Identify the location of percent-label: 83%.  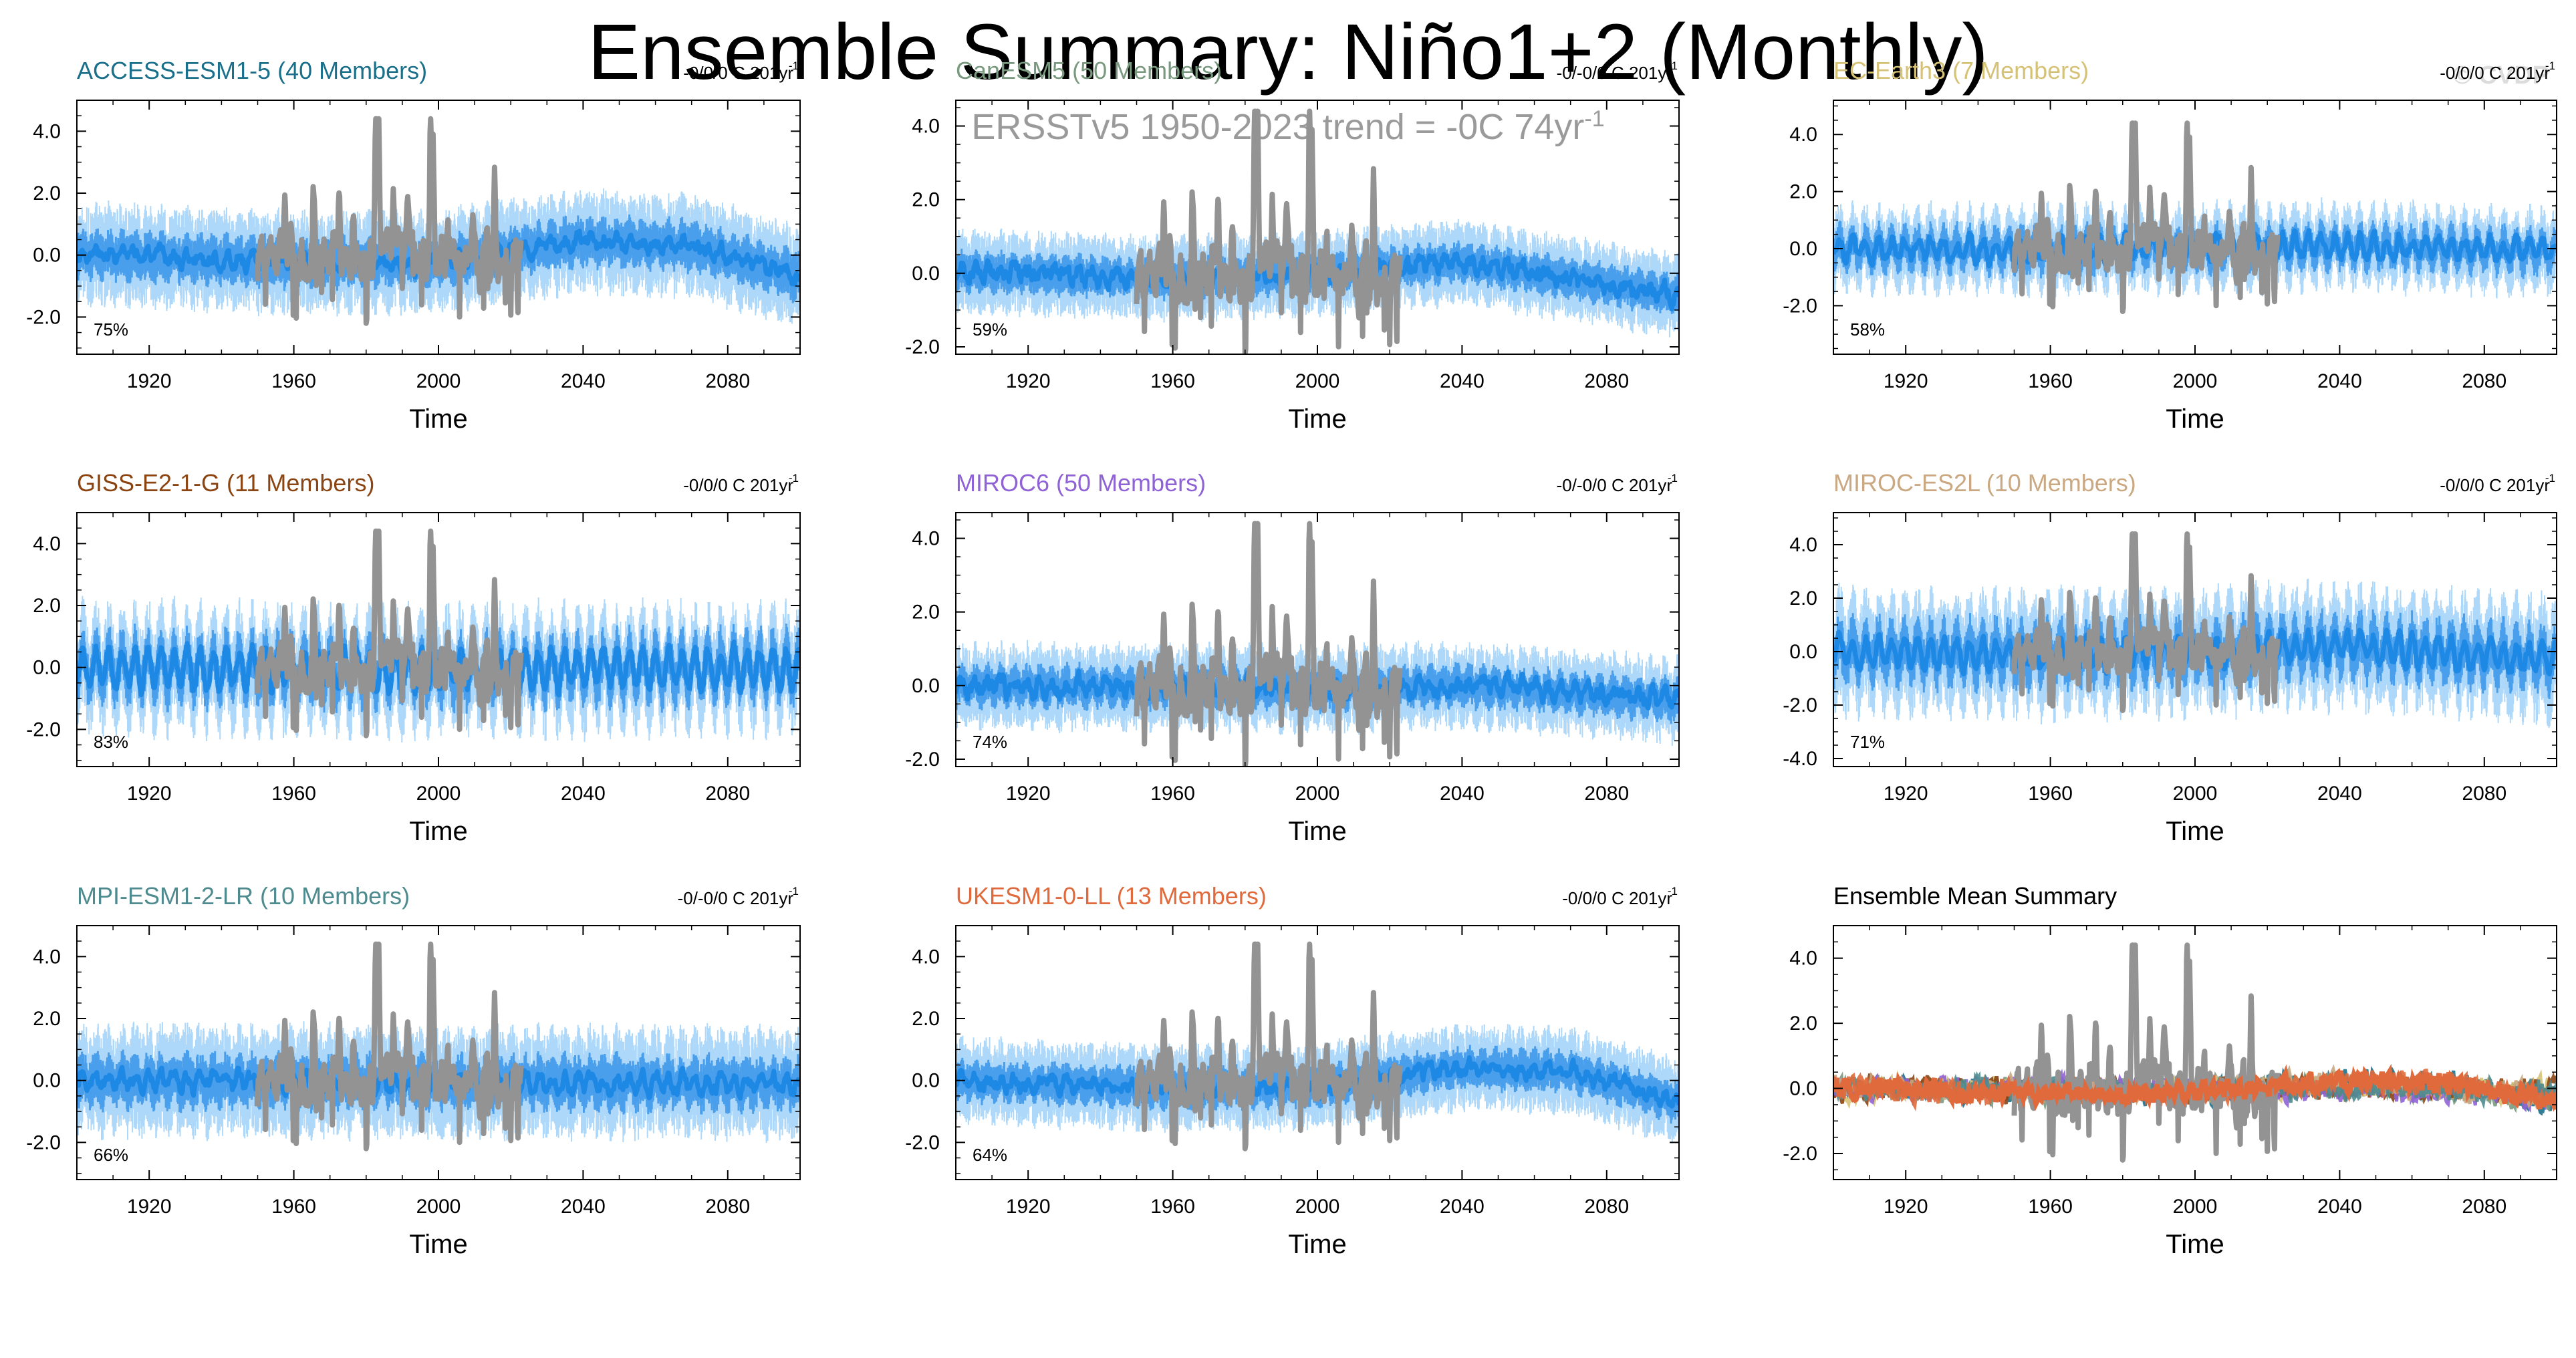
(111, 742).